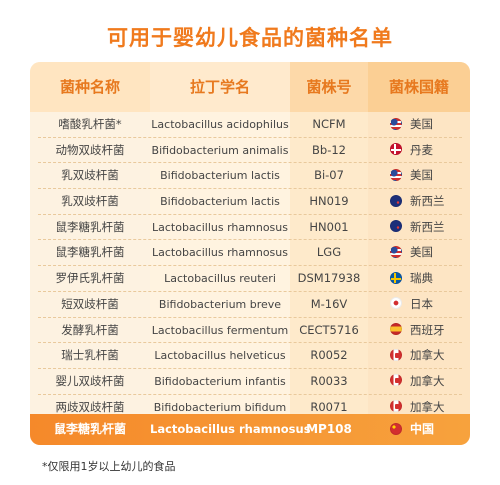 Image resolution: width=500 pixels, height=485 pixels. What do you see at coordinates (220, 356) in the screenshot?
I see `cell-latin: Lactobacillus helveticus` at bounding box center [220, 356].